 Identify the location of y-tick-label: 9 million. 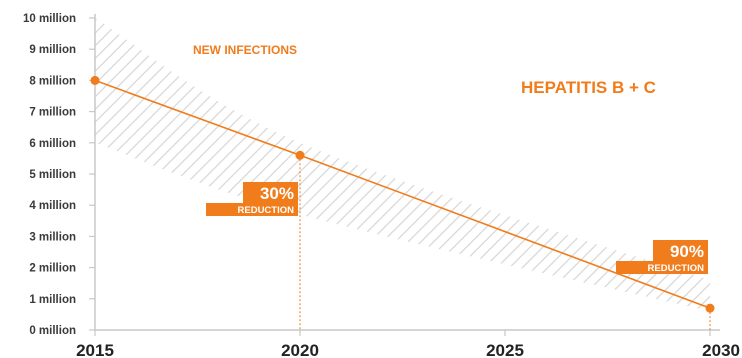
(52, 50).